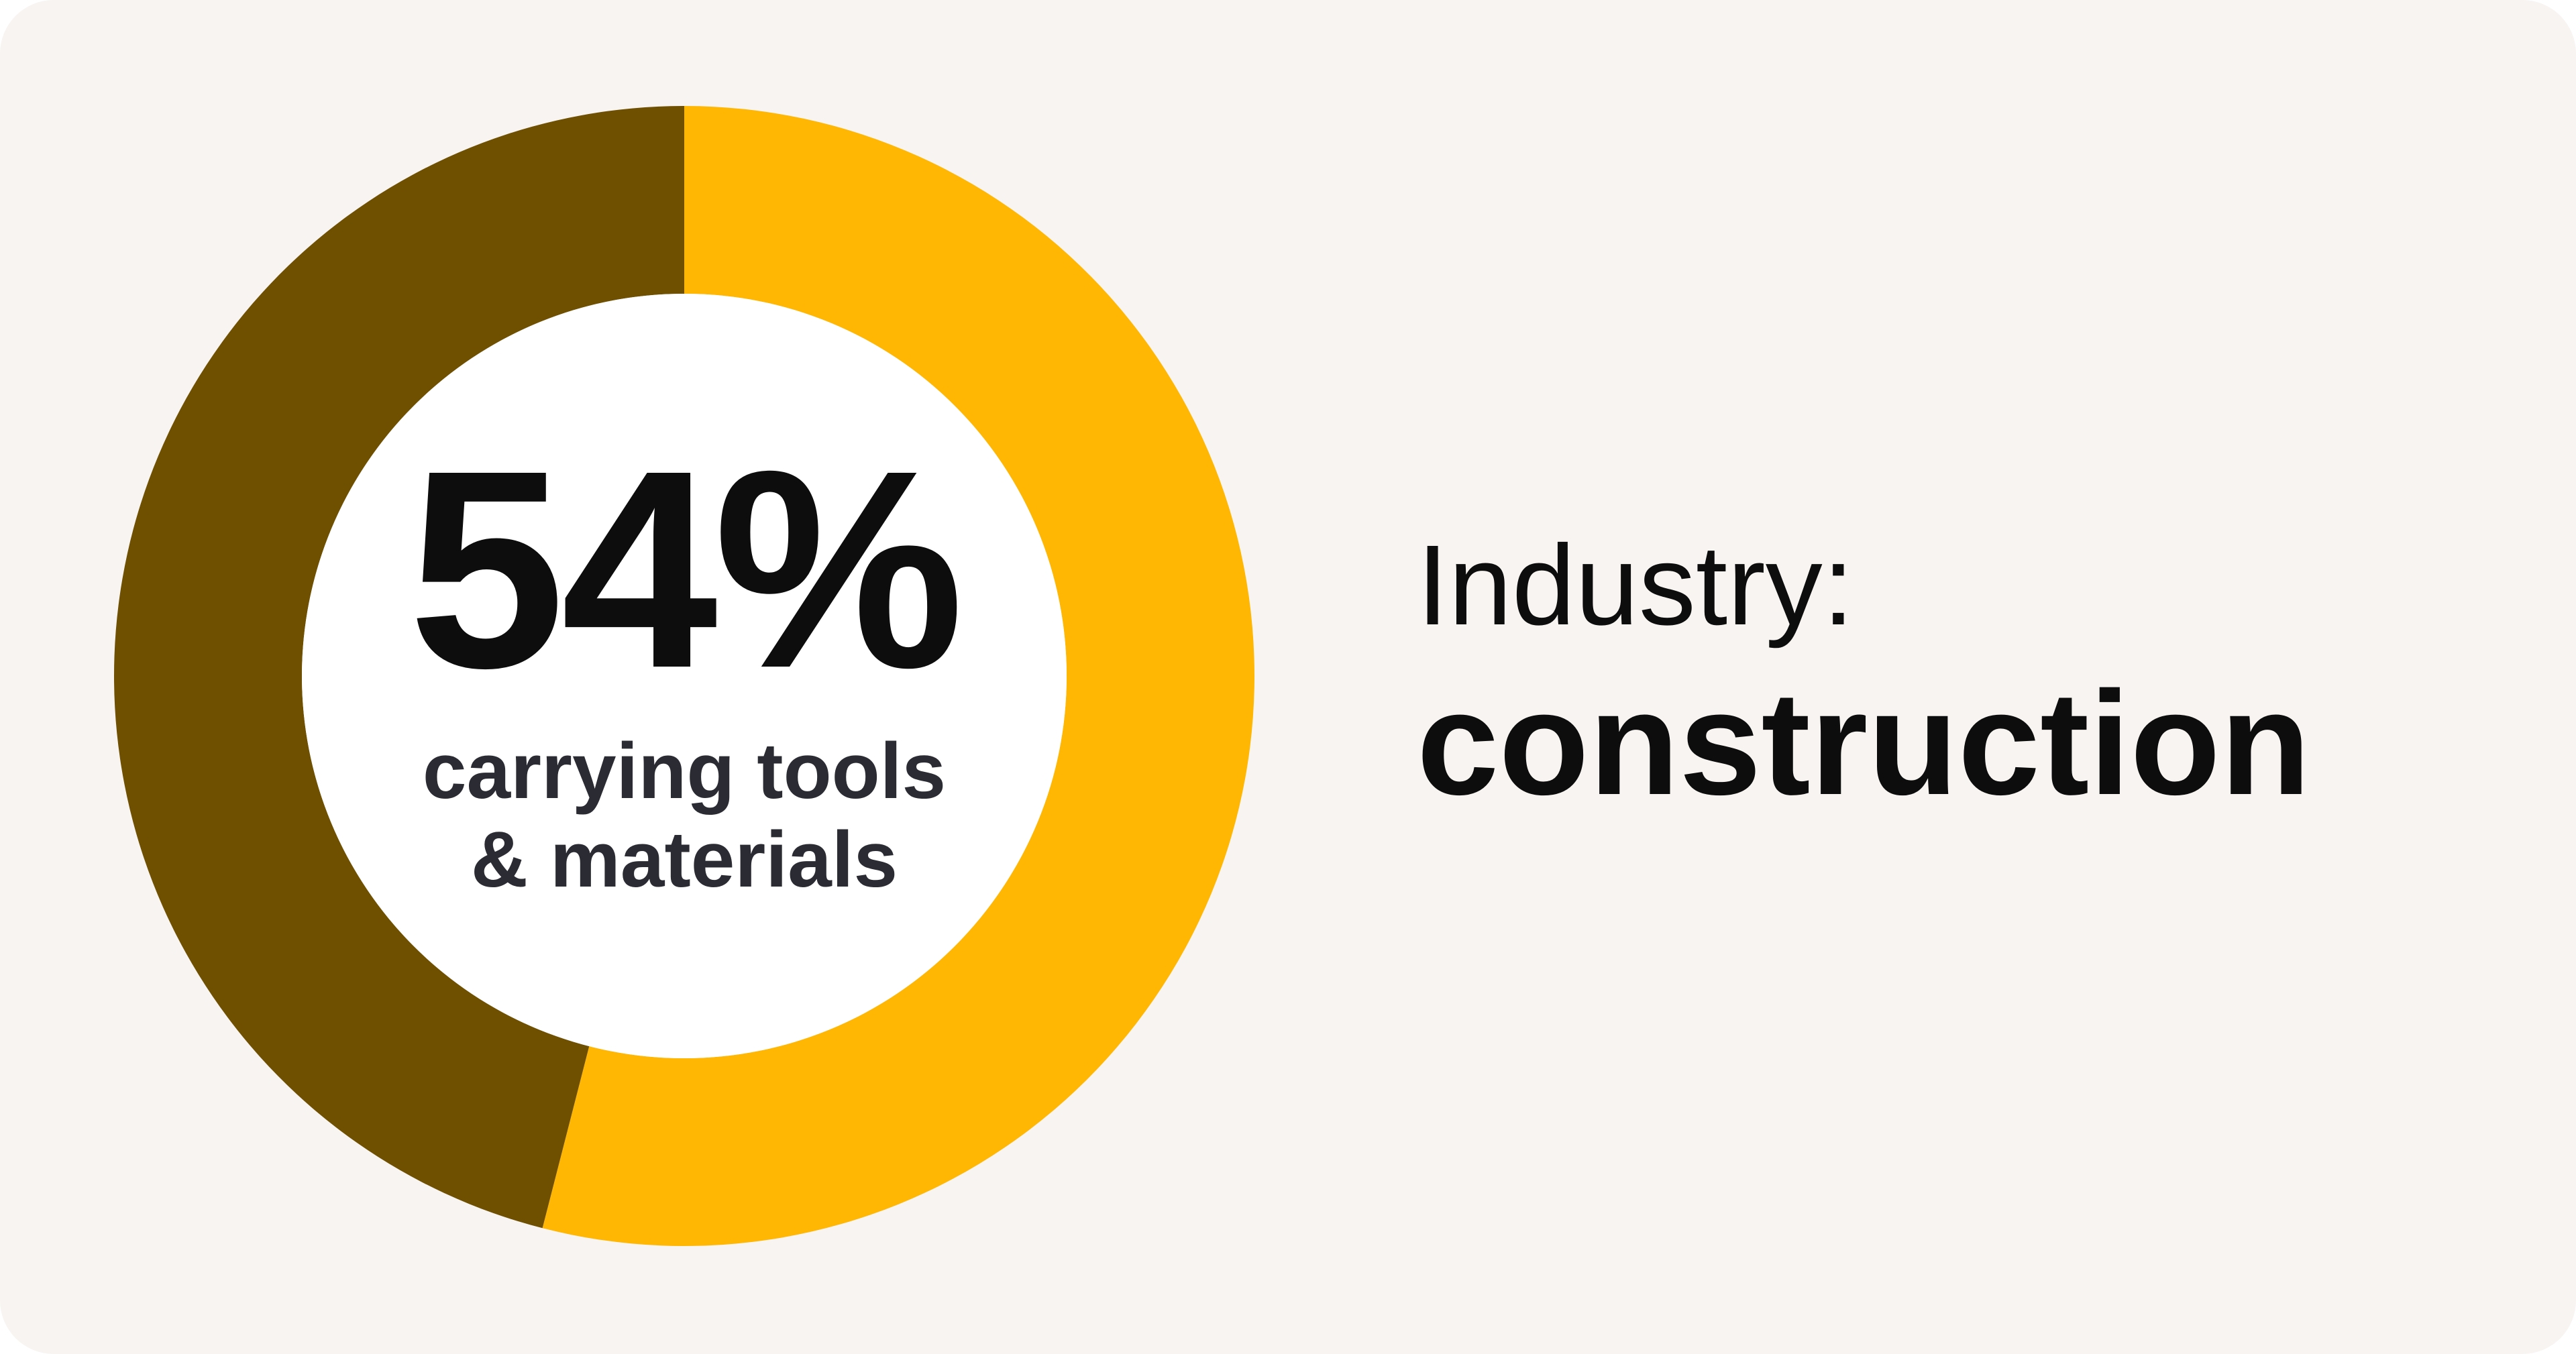  Describe the element at coordinates (684, 771) in the screenshot. I see `caption-line-1: carrying tools` at that location.